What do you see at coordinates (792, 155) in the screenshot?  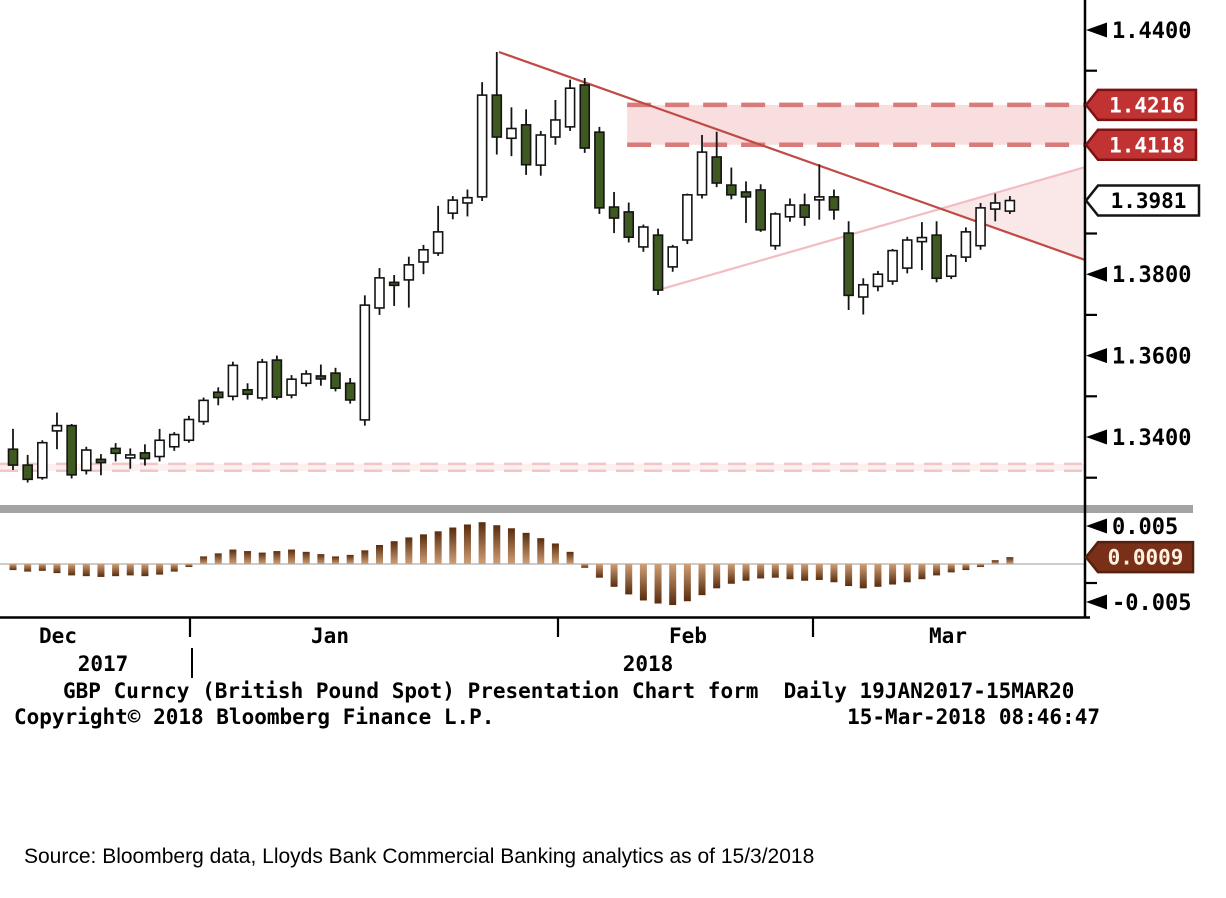 I see `downtrend-line` at bounding box center [792, 155].